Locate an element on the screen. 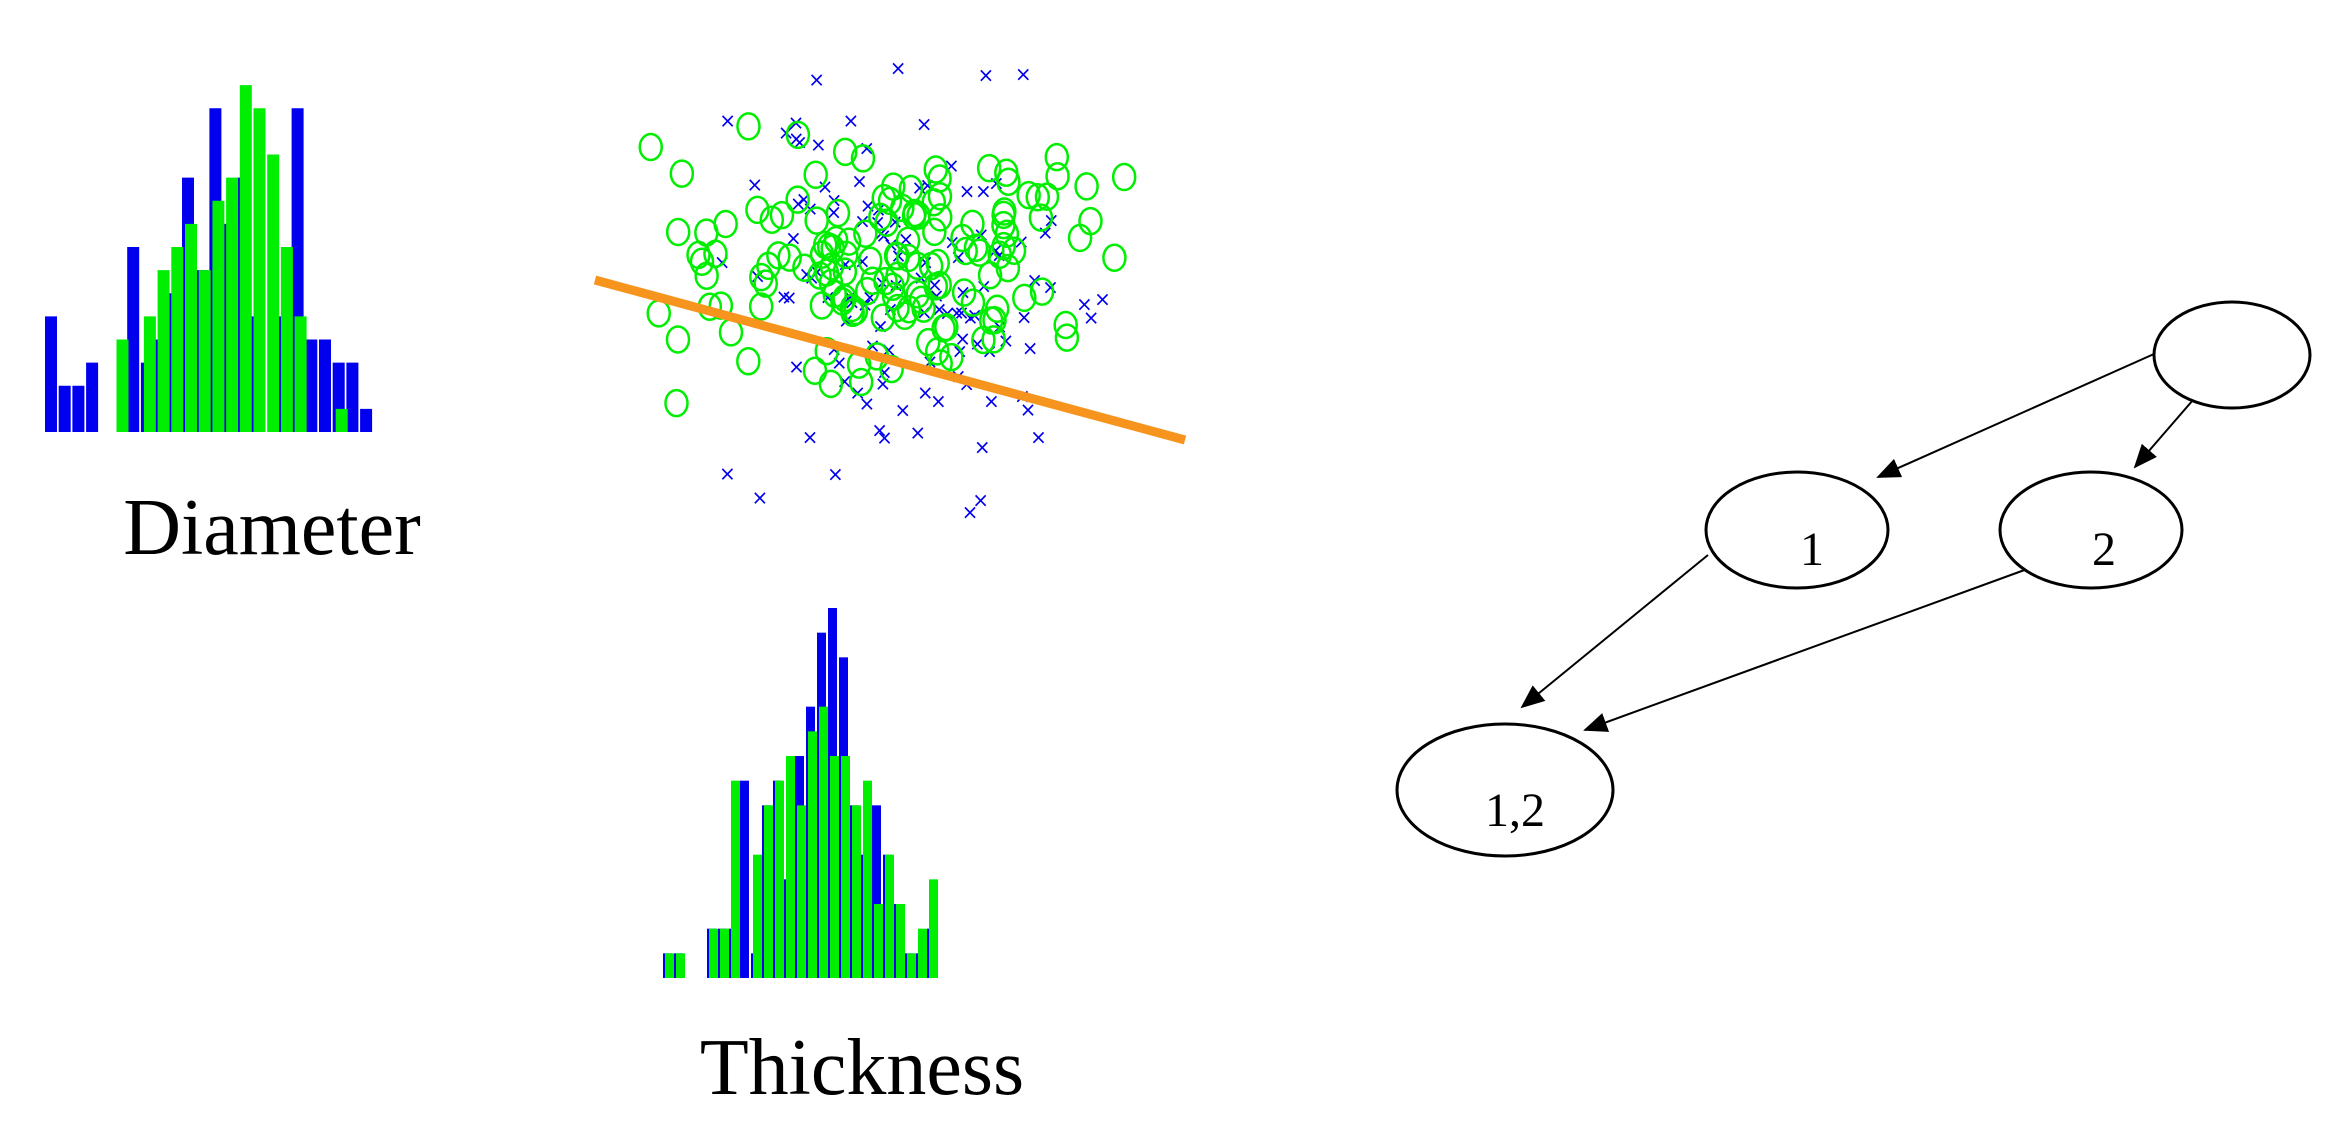 The width and height of the screenshot is (2343, 1124). node-root is located at coordinates (2232, 355).